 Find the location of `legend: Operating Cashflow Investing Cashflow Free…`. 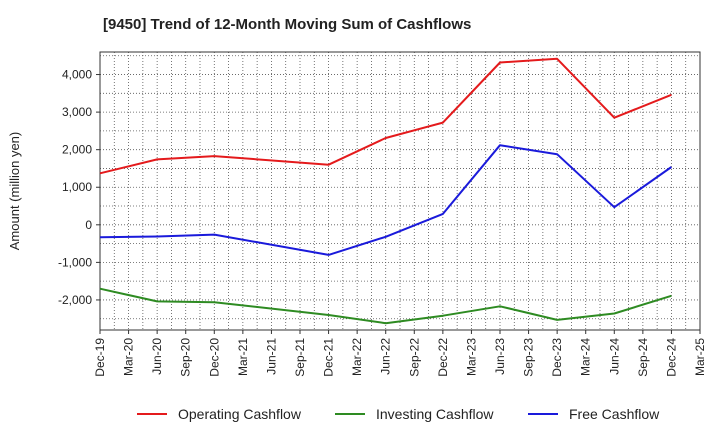

legend: Operating Cashflow Investing Cashflow Free… is located at coordinates (398, 414).